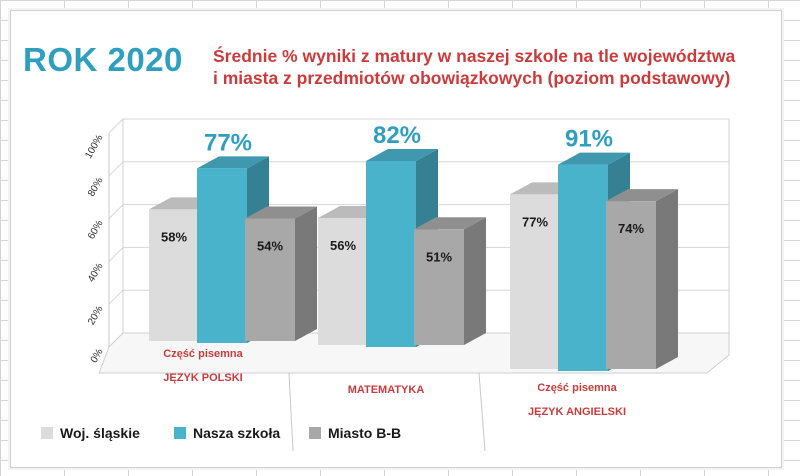  Describe the element at coordinates (386, 390) in the screenshot. I see `category-label: MATEMATYKA` at that location.